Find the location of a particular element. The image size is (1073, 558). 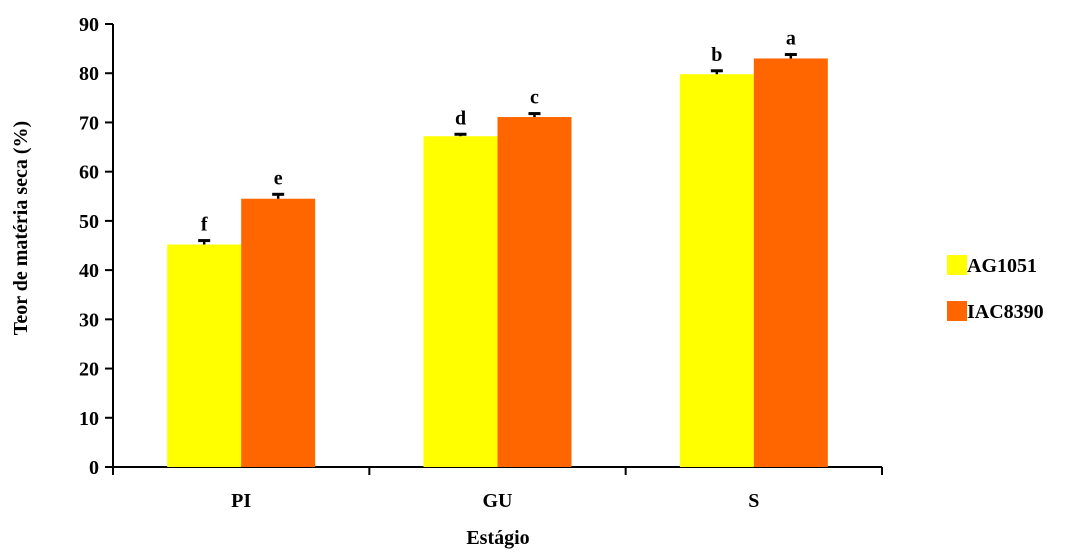

y-tick-label: 90 is located at coordinates (89, 25).